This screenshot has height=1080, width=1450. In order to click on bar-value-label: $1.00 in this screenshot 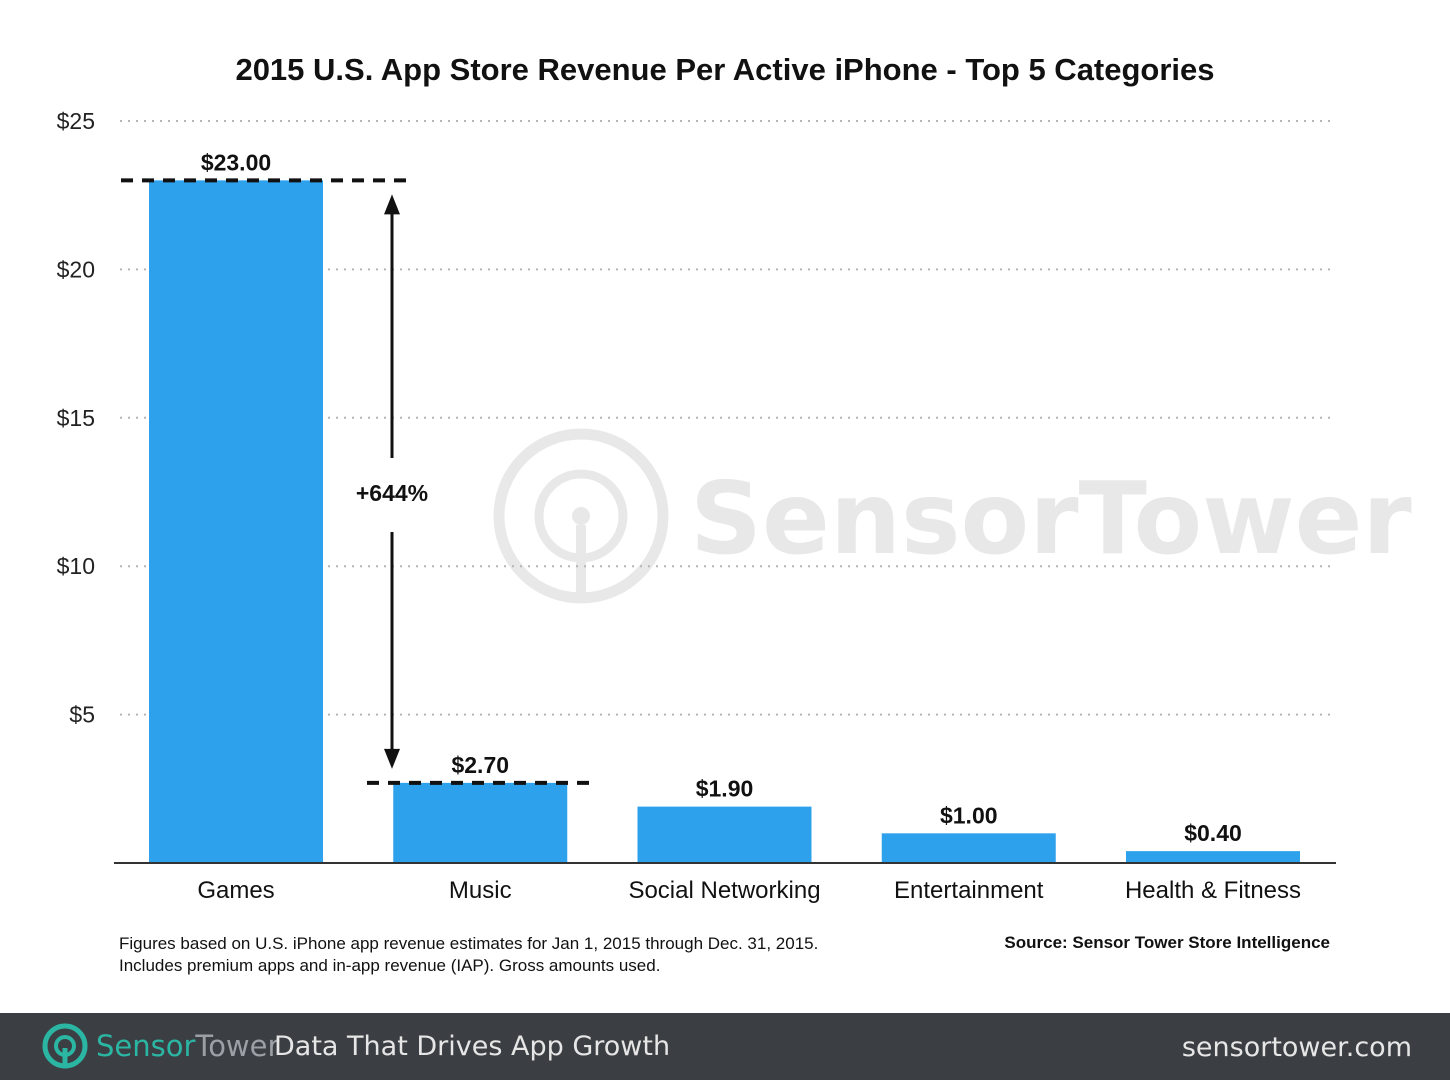, I will do `click(969, 815)`.